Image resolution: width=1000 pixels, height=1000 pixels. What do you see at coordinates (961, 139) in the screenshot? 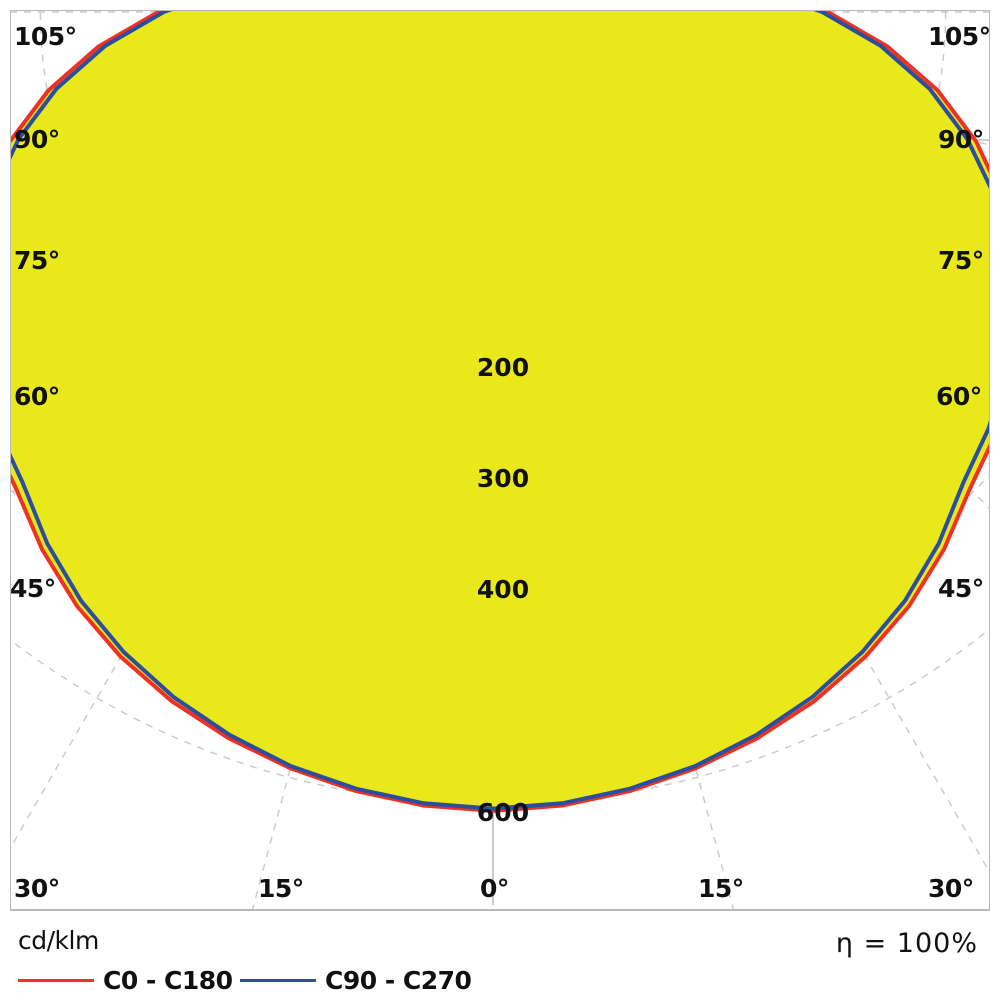
I see `angle-label-right-90: 90°` at bounding box center [961, 139].